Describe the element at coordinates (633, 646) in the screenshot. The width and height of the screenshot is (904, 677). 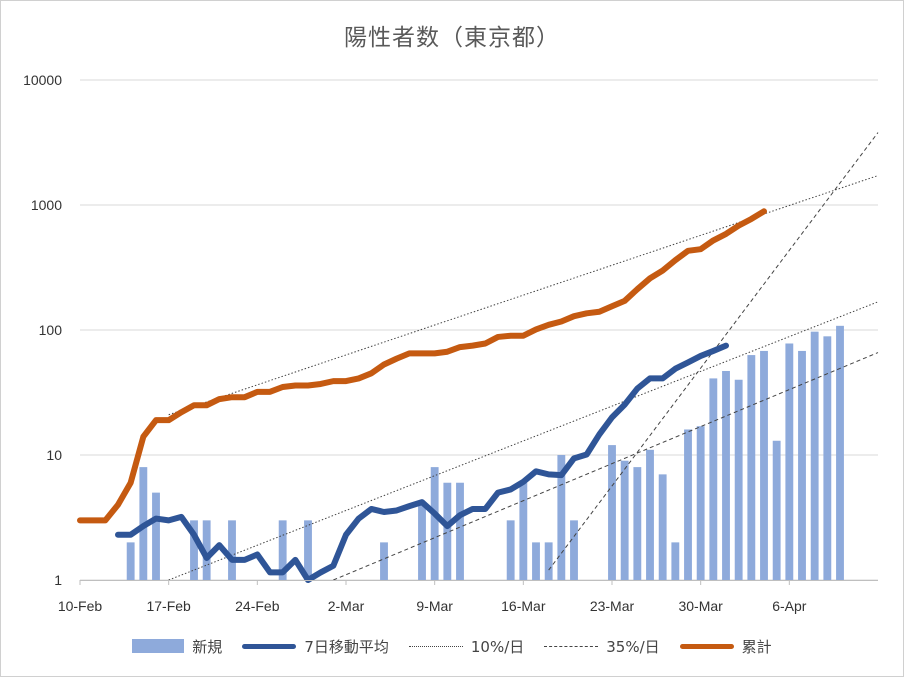
I see `legend-label-trend-35: 35%/日` at that location.